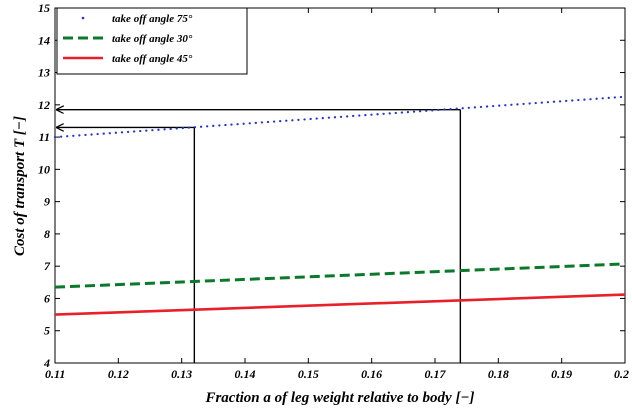 The width and height of the screenshot is (632, 414). What do you see at coordinates (47, 298) in the screenshot?
I see `y-tick-label: 6` at bounding box center [47, 298].